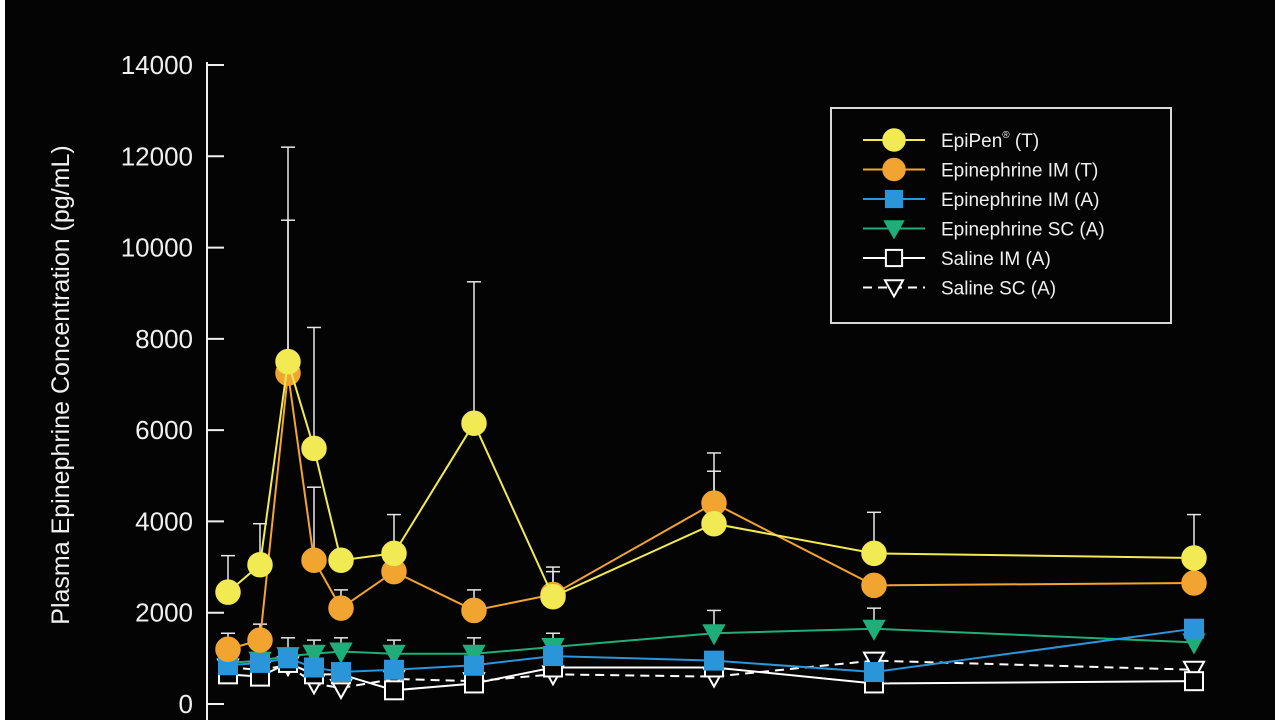 The image size is (1280, 720). I want to click on y-tick-label: 0, so click(186, 704).